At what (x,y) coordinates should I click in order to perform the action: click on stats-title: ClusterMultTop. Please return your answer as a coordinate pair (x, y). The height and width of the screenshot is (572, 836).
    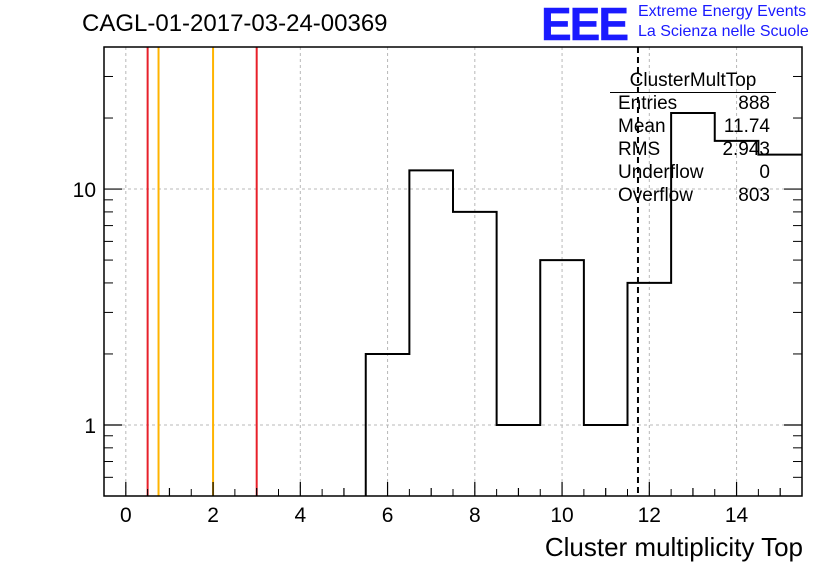
    Looking at the image, I should click on (693, 81).